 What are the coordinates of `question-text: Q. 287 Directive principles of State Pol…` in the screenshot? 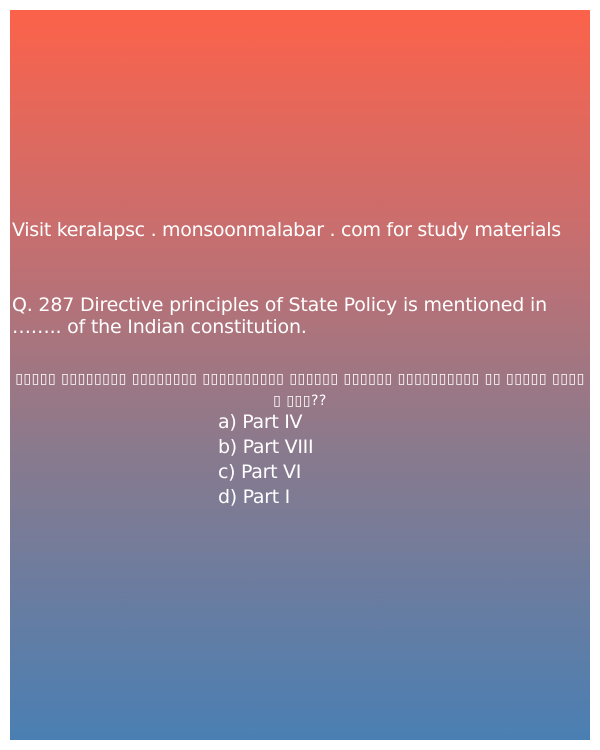 It's located at (279, 316).